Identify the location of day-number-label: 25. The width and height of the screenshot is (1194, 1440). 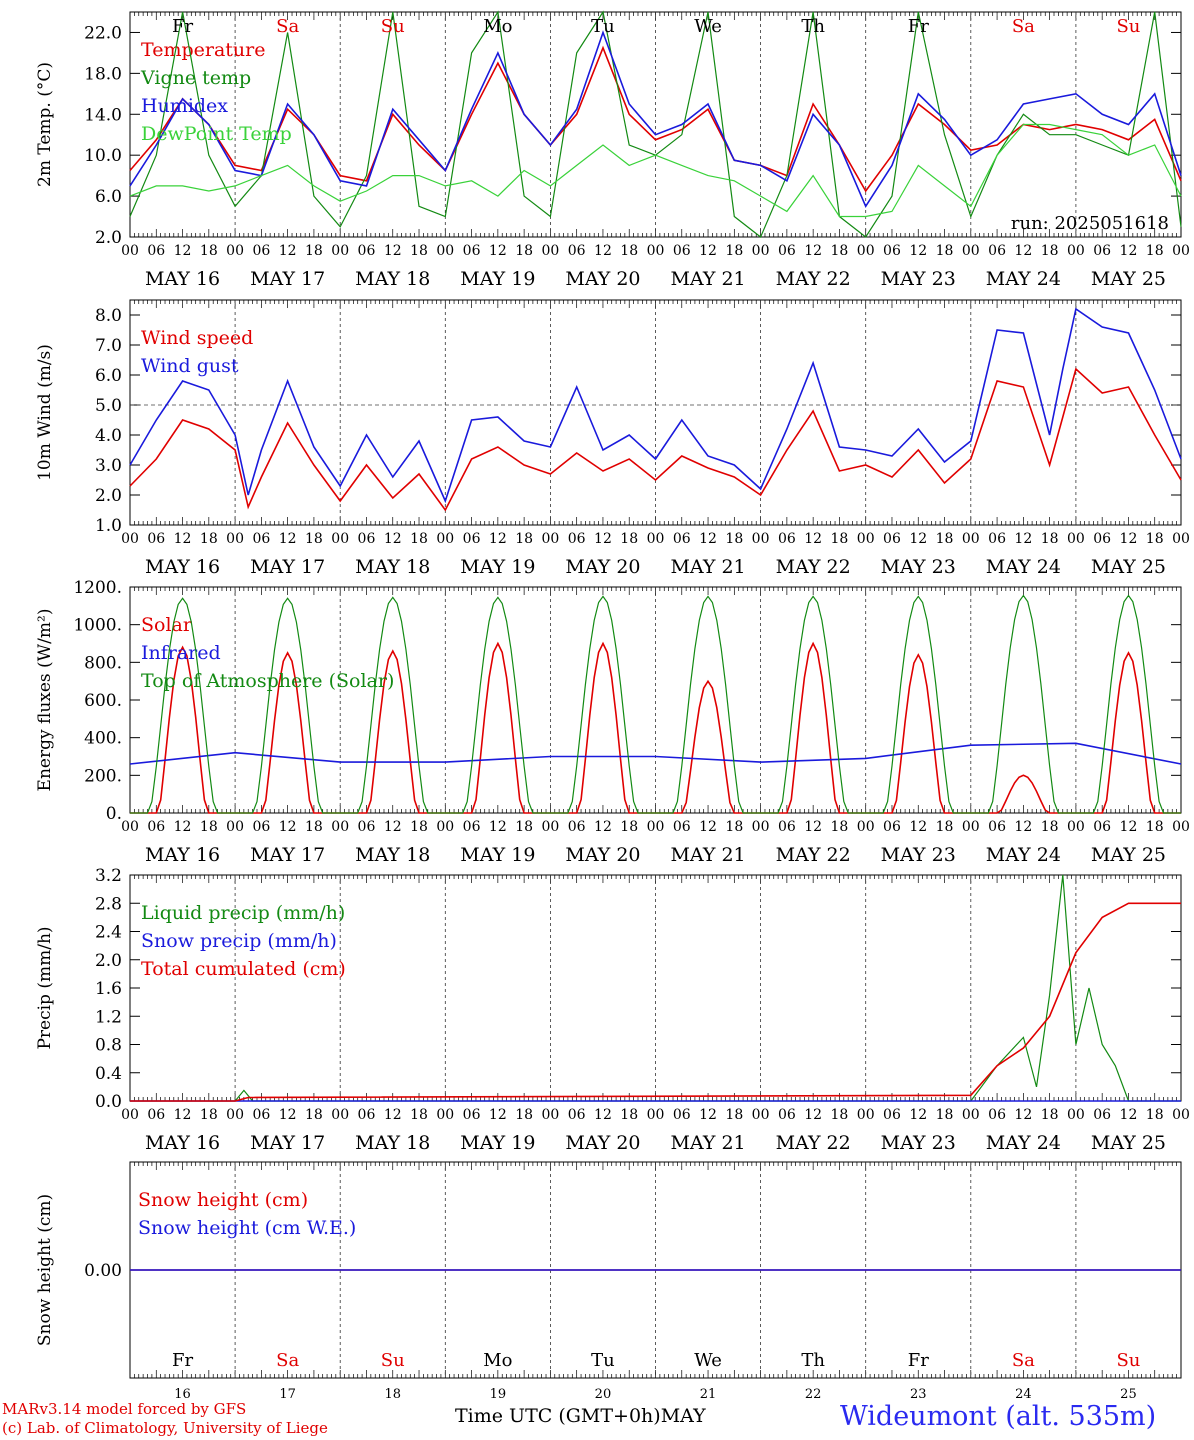
(1128, 1394).